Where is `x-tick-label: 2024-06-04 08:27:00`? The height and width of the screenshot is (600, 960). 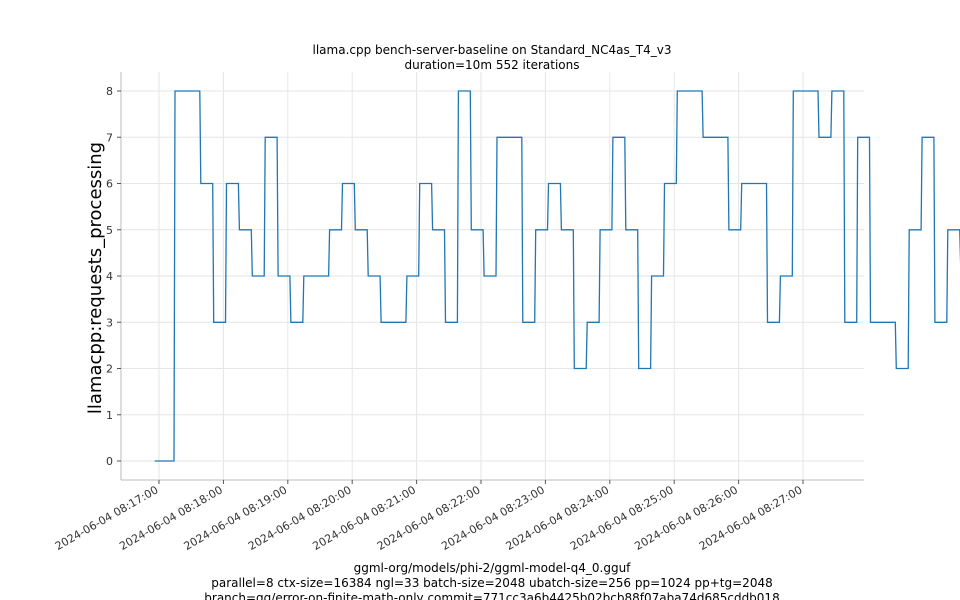 x-tick-label: 2024-06-04 08:27:00 is located at coordinates (751, 518).